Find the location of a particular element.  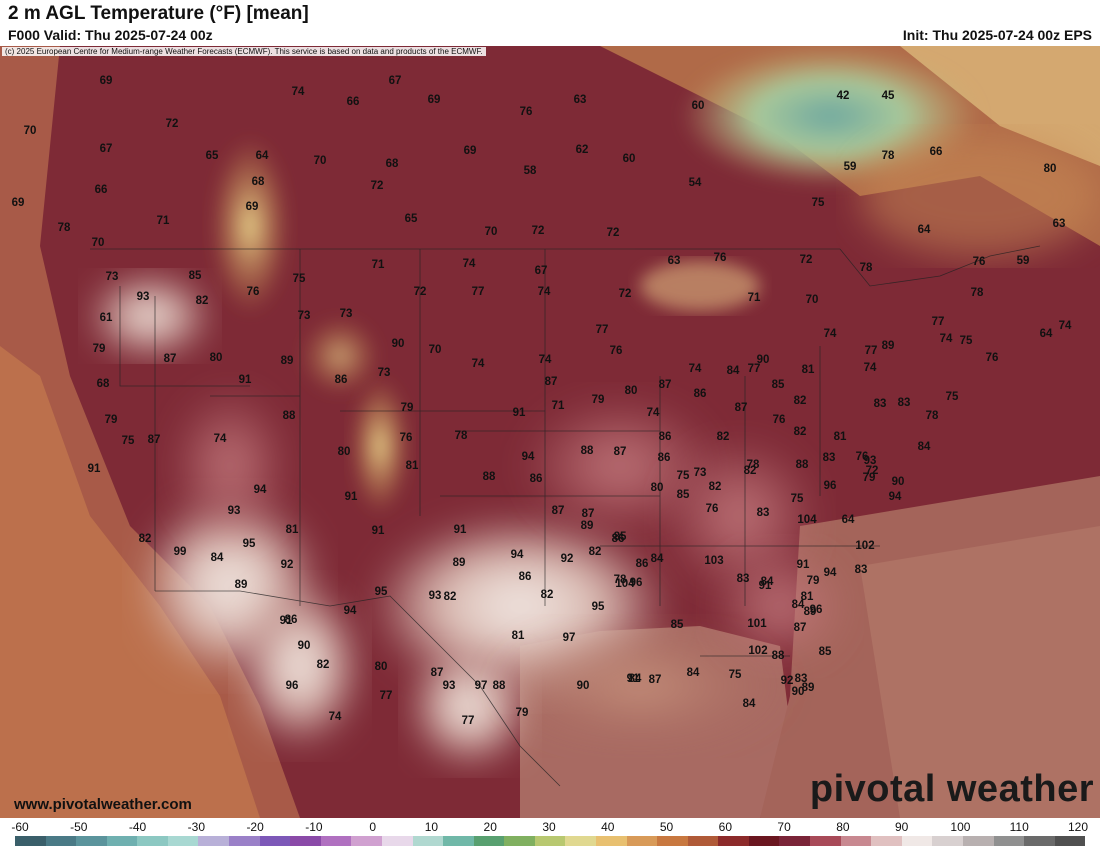

legend-tick-label: -50 is located at coordinates (79, 827).